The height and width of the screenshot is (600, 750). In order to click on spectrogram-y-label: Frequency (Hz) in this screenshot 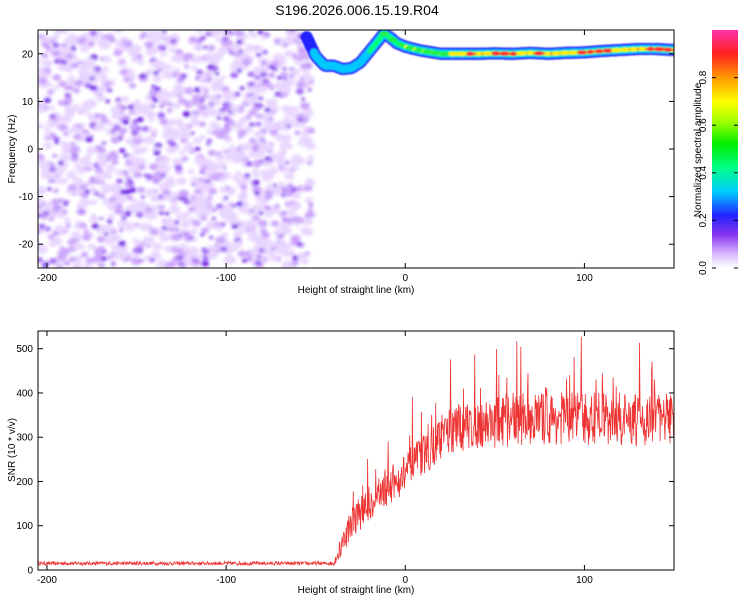, I will do `click(12, 149)`.